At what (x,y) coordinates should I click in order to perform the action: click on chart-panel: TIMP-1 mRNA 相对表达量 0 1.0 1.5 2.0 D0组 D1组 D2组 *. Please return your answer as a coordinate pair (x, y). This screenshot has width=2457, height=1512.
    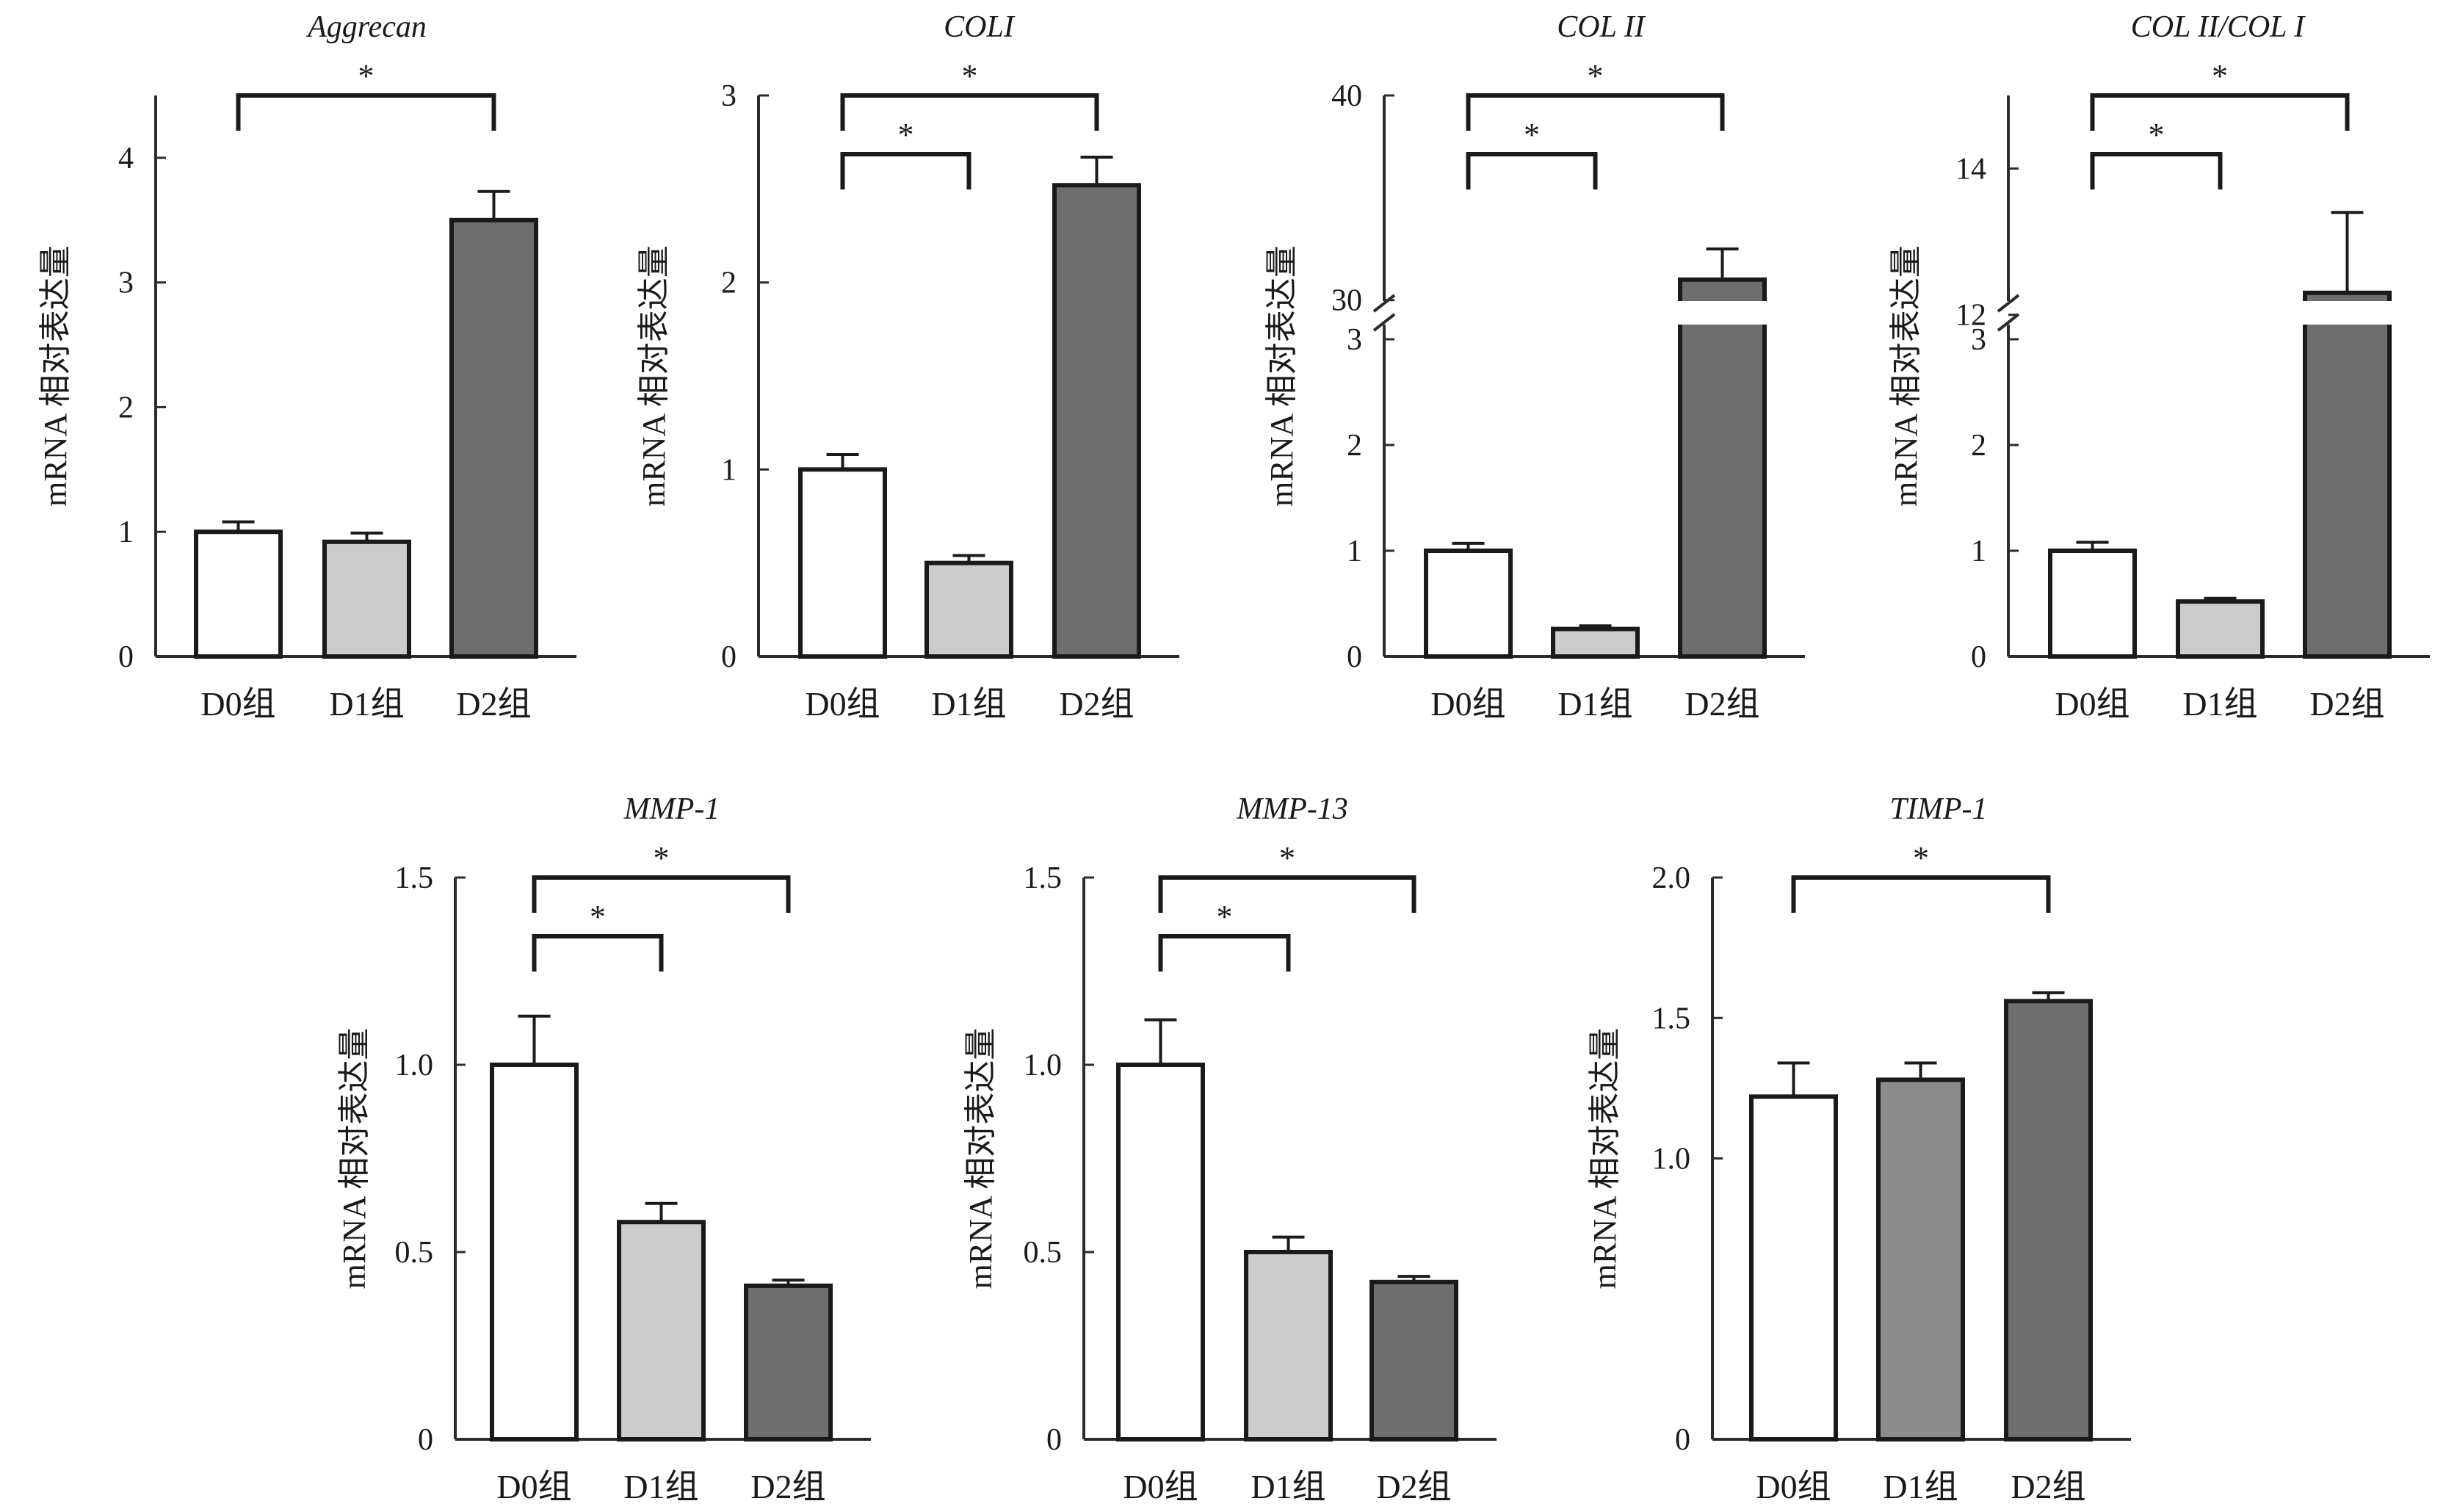
    Looking at the image, I should click on (1859, 1149).